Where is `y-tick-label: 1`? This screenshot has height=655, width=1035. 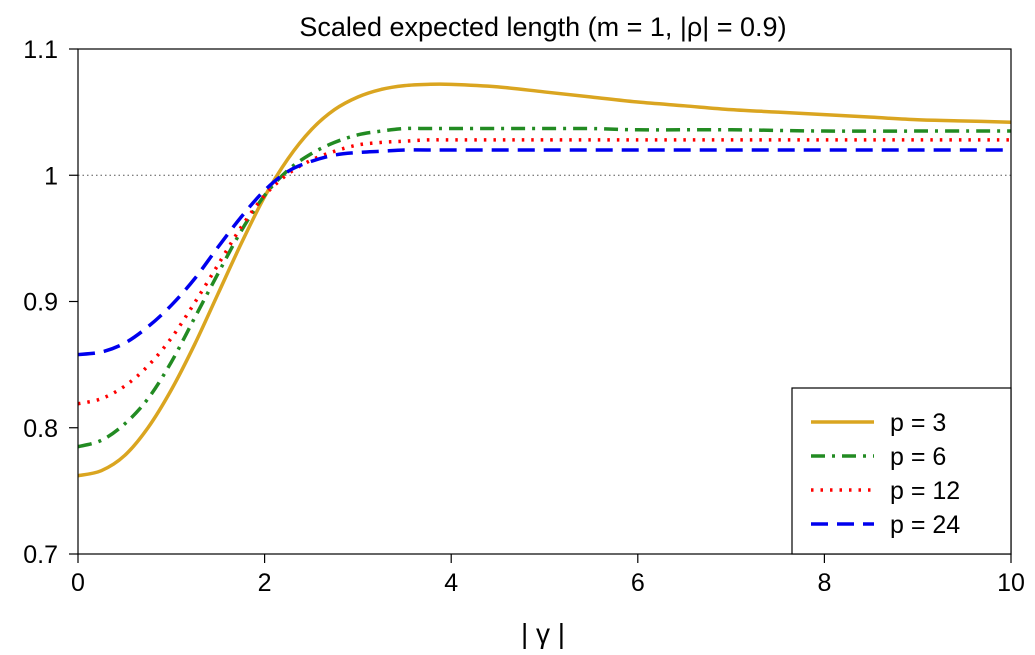
y-tick-label: 1 is located at coordinates (51, 176).